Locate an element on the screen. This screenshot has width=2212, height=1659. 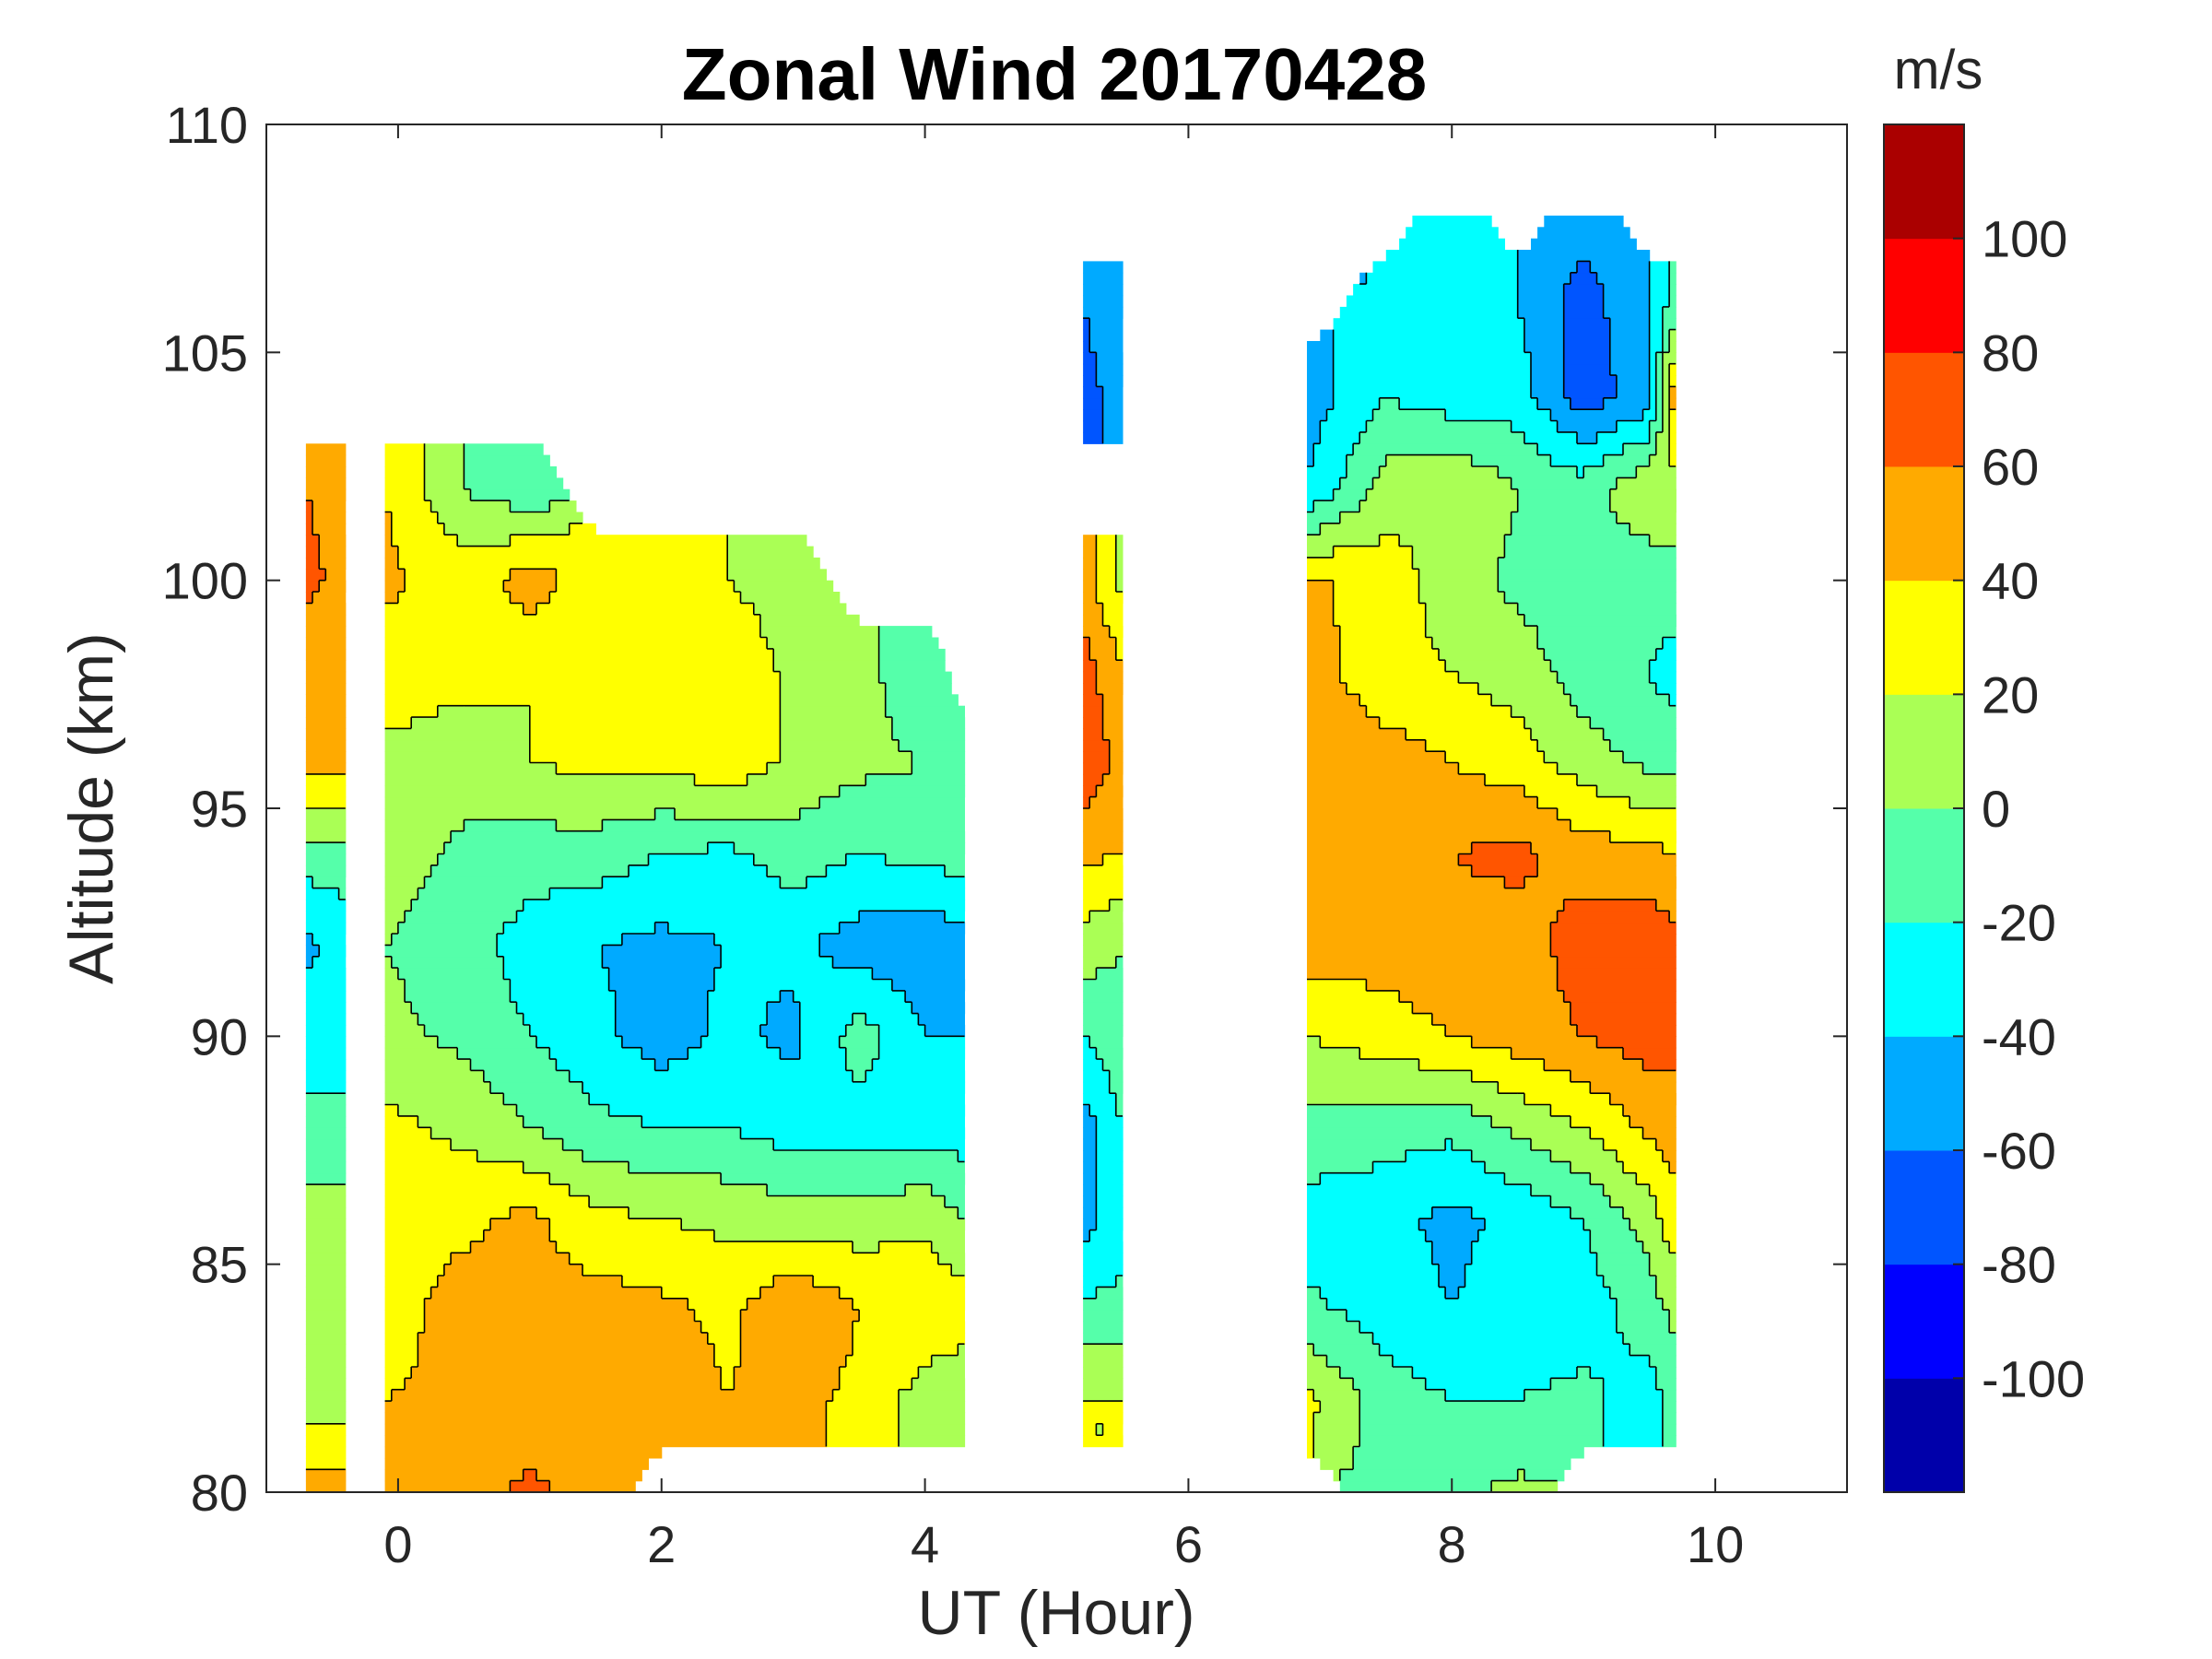
colorbar-tick-label: 40 is located at coordinates (2010, 581).